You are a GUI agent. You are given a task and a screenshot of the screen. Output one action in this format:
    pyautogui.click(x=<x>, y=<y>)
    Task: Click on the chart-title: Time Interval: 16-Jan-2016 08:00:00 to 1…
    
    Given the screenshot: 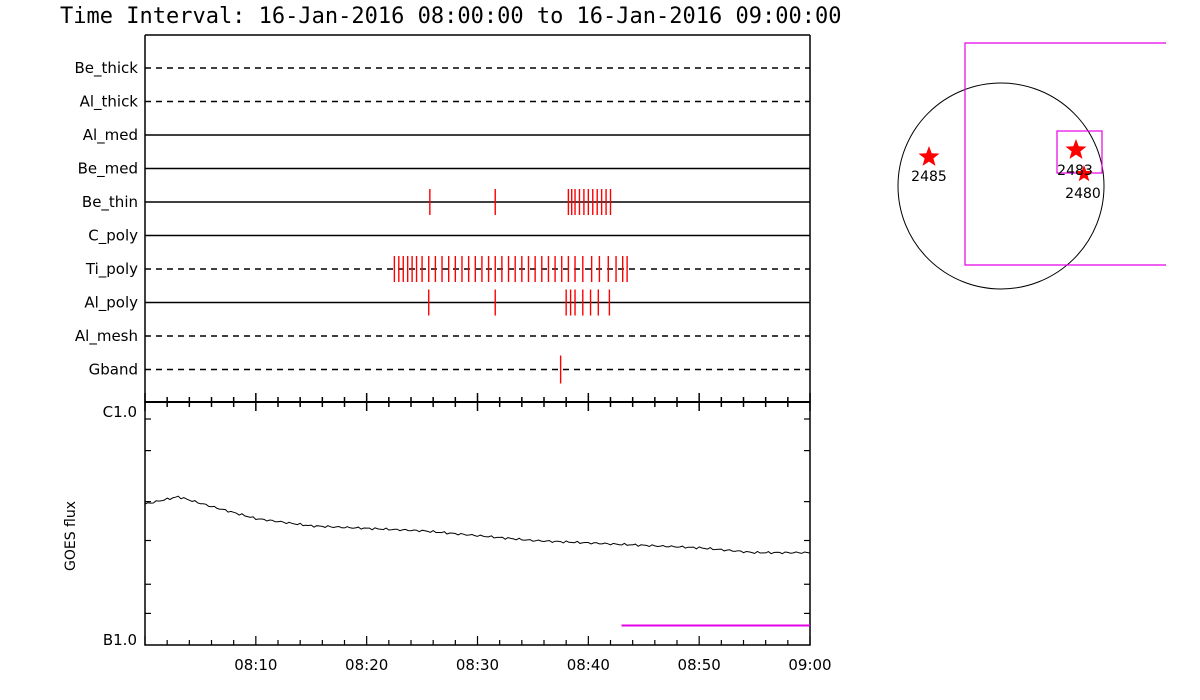 What is the action you would take?
    pyautogui.click(x=450, y=16)
    